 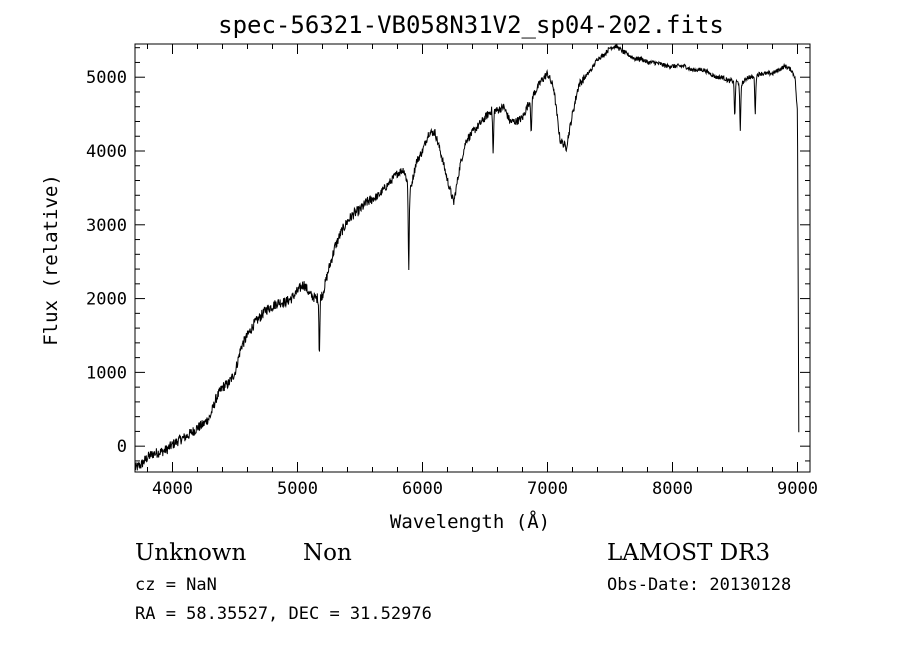 I want to click on survey-label: LAMOST DR3, so click(x=688, y=553).